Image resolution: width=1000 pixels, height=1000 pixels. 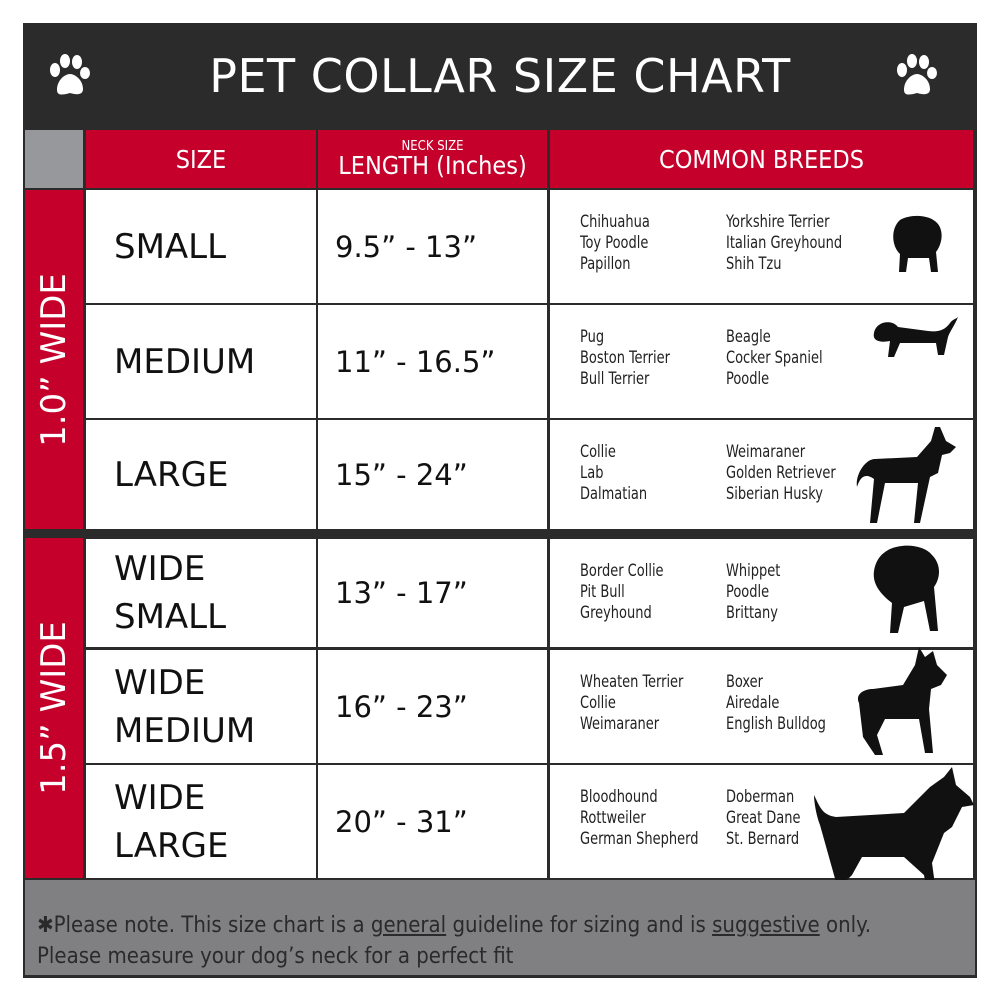 I want to click on breed-list-a: Bloodhound Rottweiler German Shepherd, so click(x=639, y=818).